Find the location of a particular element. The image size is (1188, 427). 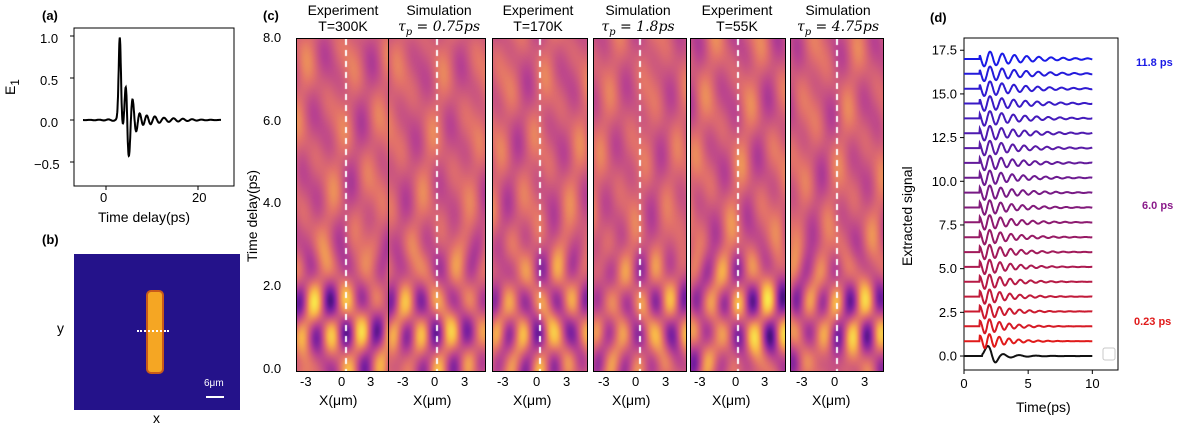

panel-d-ytick: 15.0 is located at coordinates (944, 93).